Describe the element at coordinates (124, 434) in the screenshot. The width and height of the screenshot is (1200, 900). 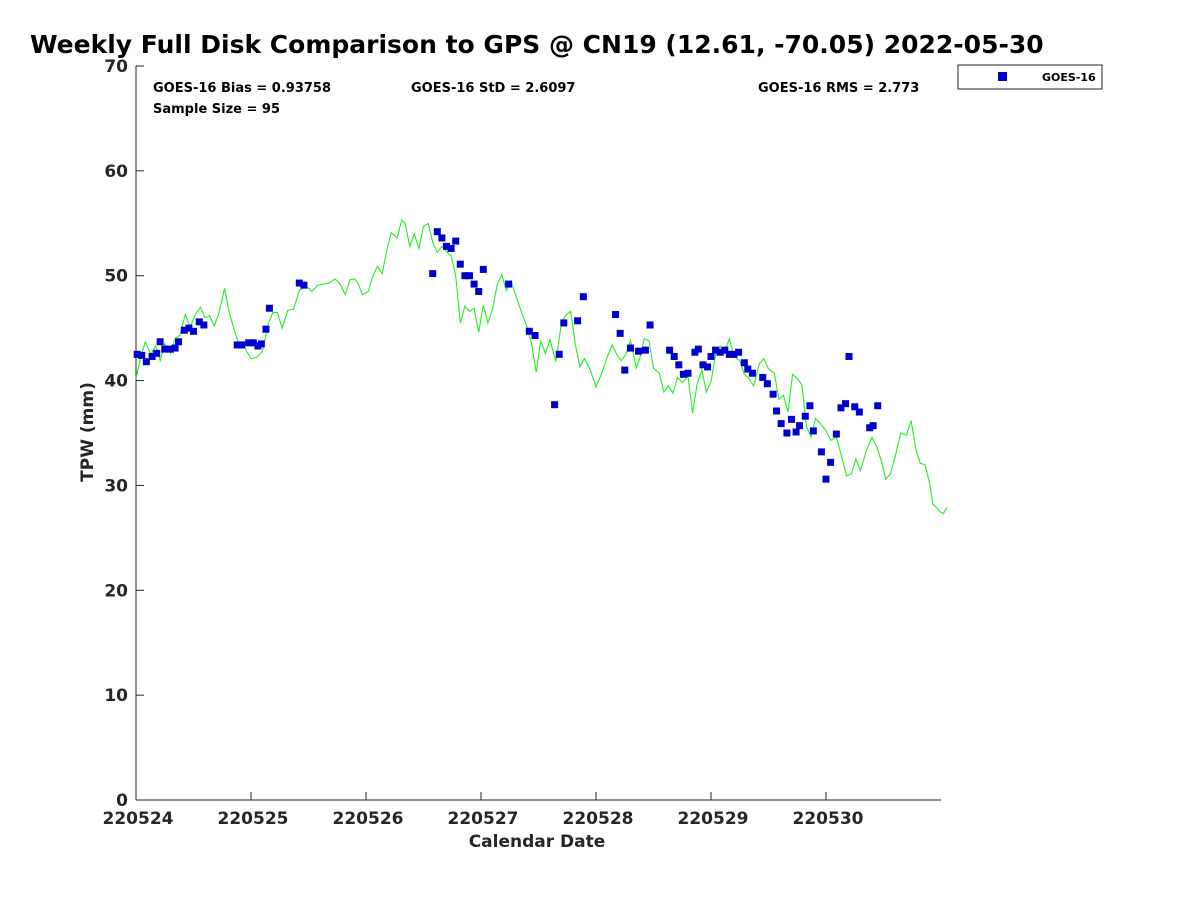
I see `y-axis-ticks: 0 10 20 30 40 50 60 70` at that location.